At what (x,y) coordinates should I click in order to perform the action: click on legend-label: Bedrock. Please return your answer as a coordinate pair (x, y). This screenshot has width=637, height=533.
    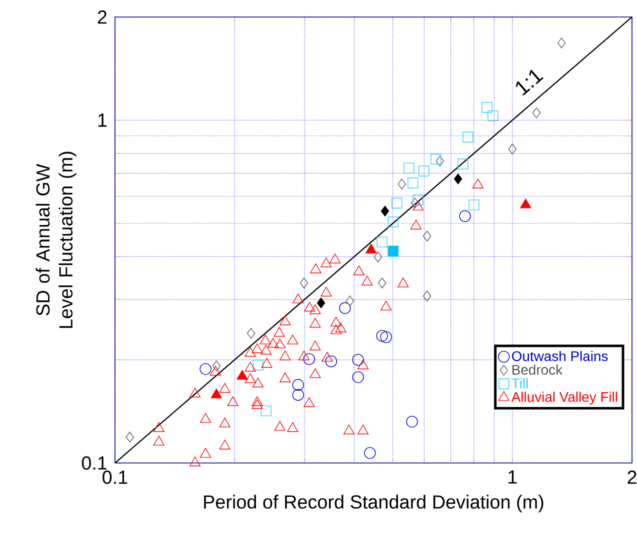
    Looking at the image, I should click on (537, 369).